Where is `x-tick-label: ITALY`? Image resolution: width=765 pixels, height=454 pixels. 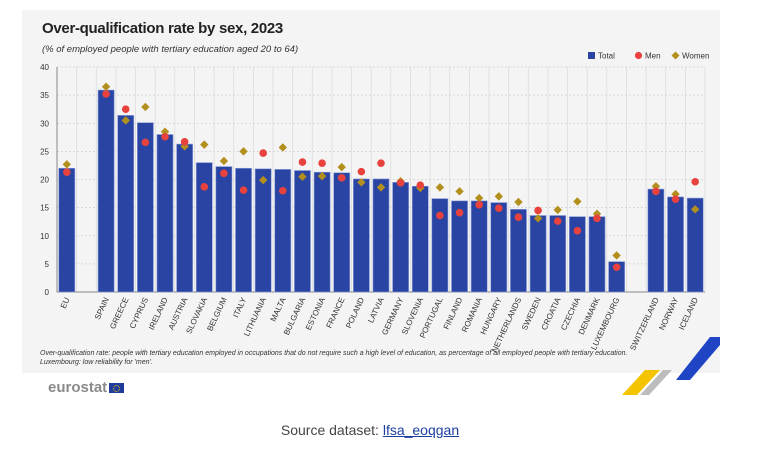
x-tick-label: ITALY is located at coordinates (239, 306).